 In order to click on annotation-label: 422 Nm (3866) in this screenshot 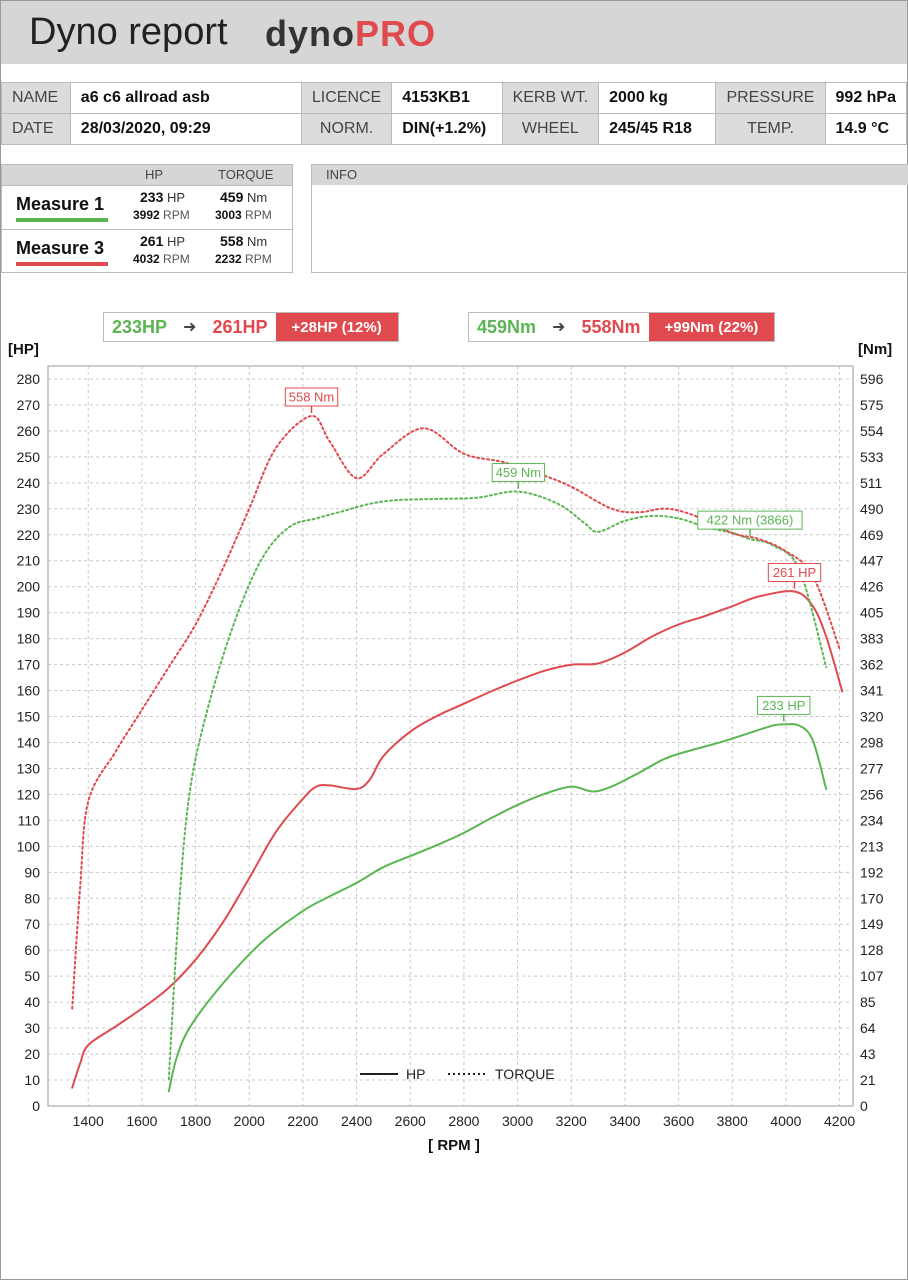, I will do `click(750, 520)`.